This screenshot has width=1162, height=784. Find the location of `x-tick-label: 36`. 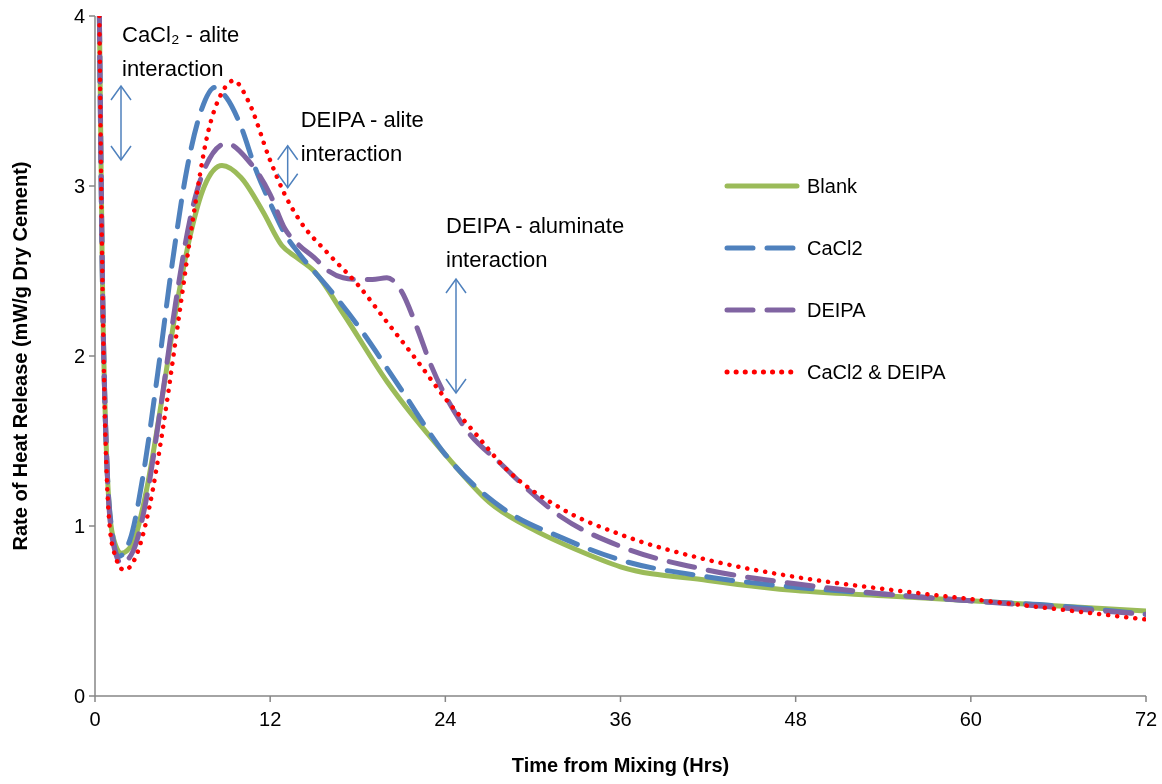

x-tick-label: 36 is located at coordinates (620, 719).